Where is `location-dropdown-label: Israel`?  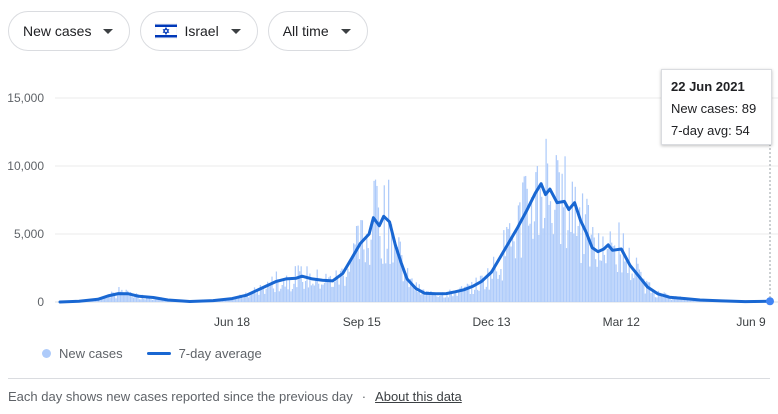 location-dropdown-label: Israel is located at coordinates (201, 31).